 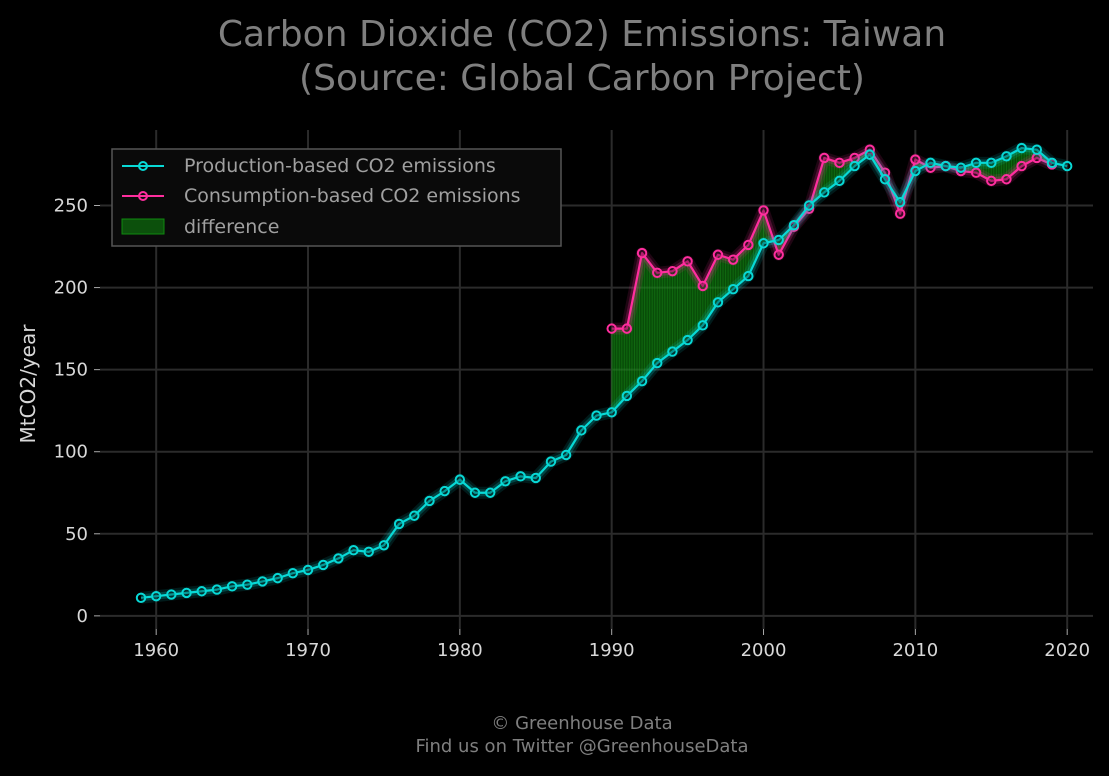 I want to click on legend-swatch-difference, so click(x=143, y=226).